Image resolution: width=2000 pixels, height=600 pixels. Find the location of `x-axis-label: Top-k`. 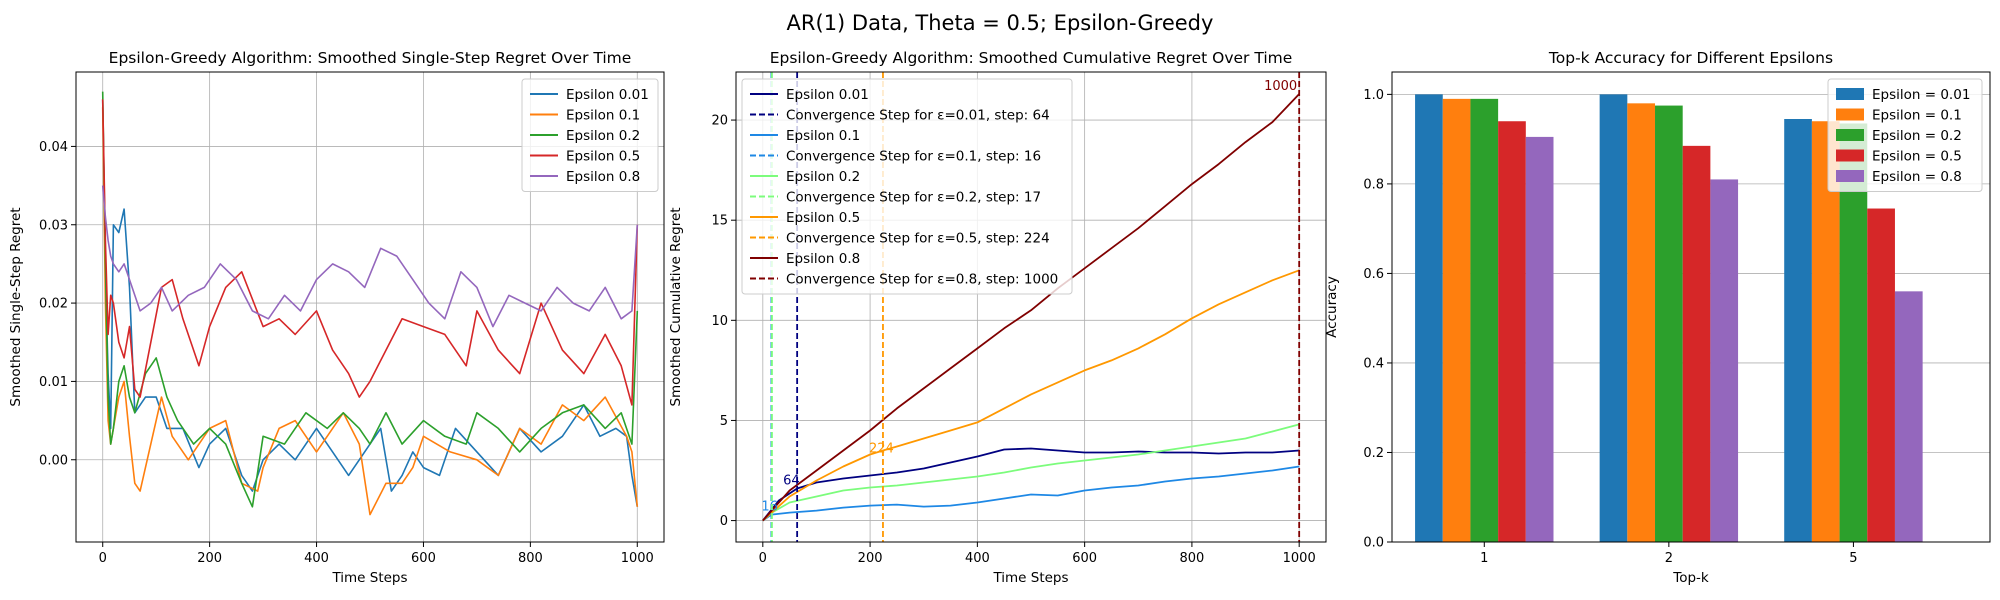

x-axis-label: Top-k is located at coordinates (1690, 578).